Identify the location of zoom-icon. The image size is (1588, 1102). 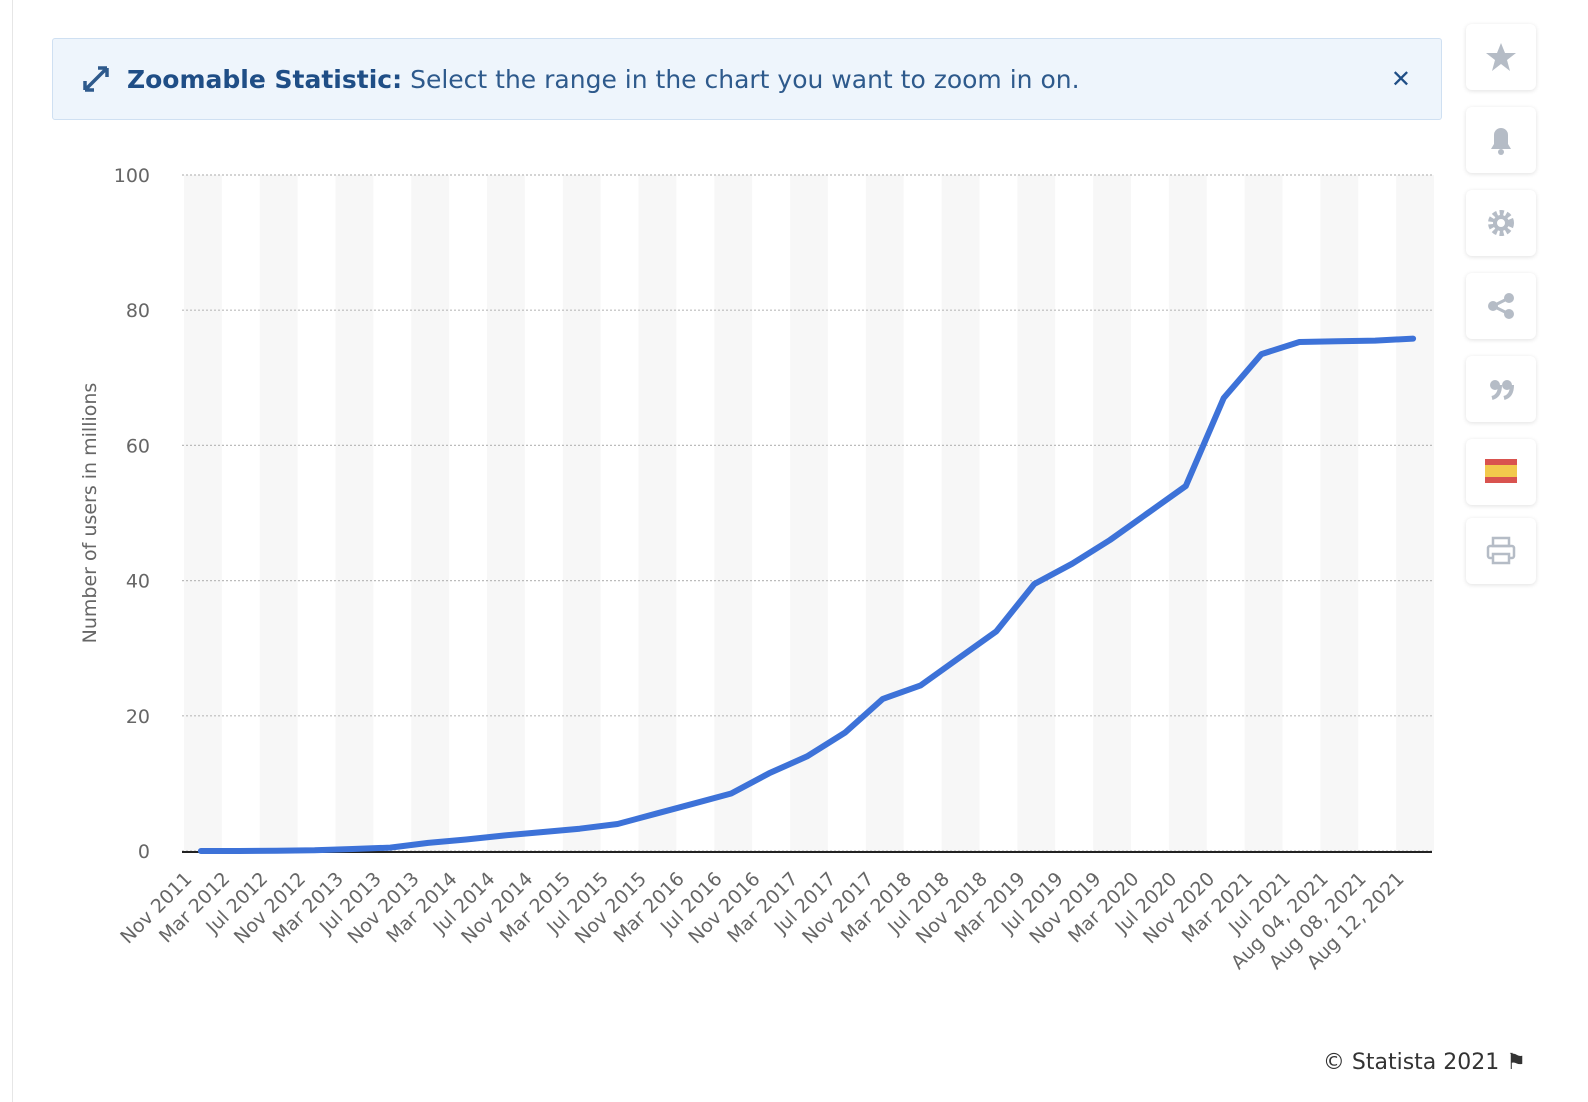
(96, 79).